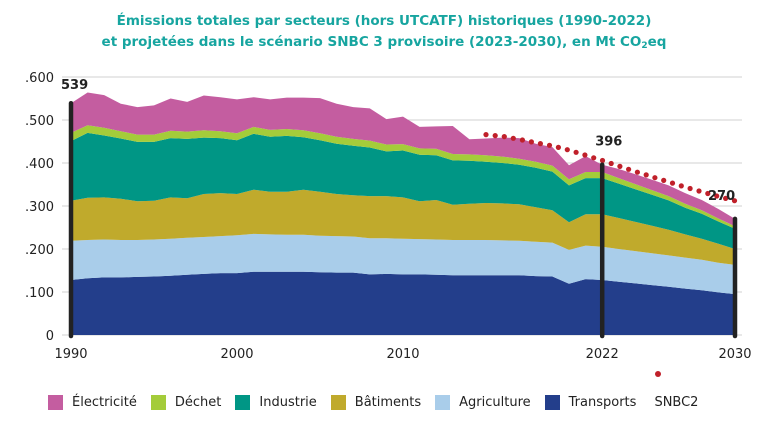 The width and height of the screenshot is (768, 436). What do you see at coordinates (236, 354) in the screenshot?
I see `x-tick-label: 2000` at bounding box center [236, 354].